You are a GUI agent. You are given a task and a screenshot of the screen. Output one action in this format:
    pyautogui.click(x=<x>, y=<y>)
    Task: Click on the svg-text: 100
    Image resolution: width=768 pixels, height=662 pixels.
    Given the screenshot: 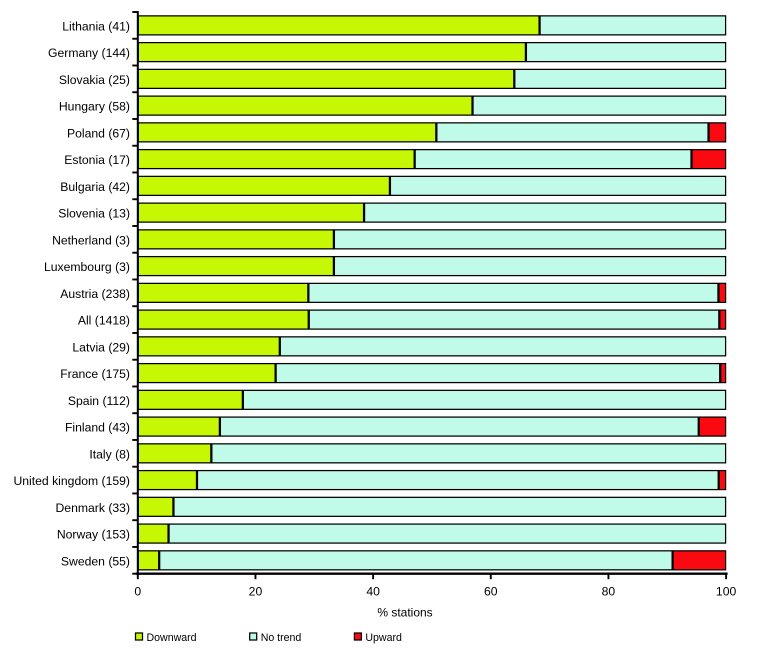 What is the action you would take?
    pyautogui.click(x=726, y=592)
    